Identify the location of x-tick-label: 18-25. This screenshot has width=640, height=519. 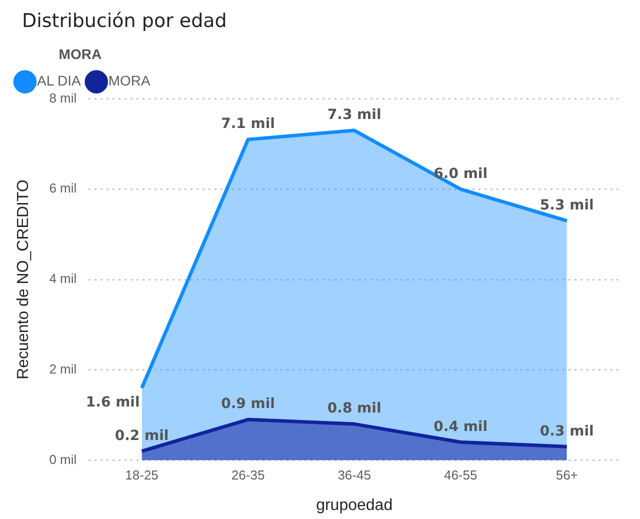
(141, 475).